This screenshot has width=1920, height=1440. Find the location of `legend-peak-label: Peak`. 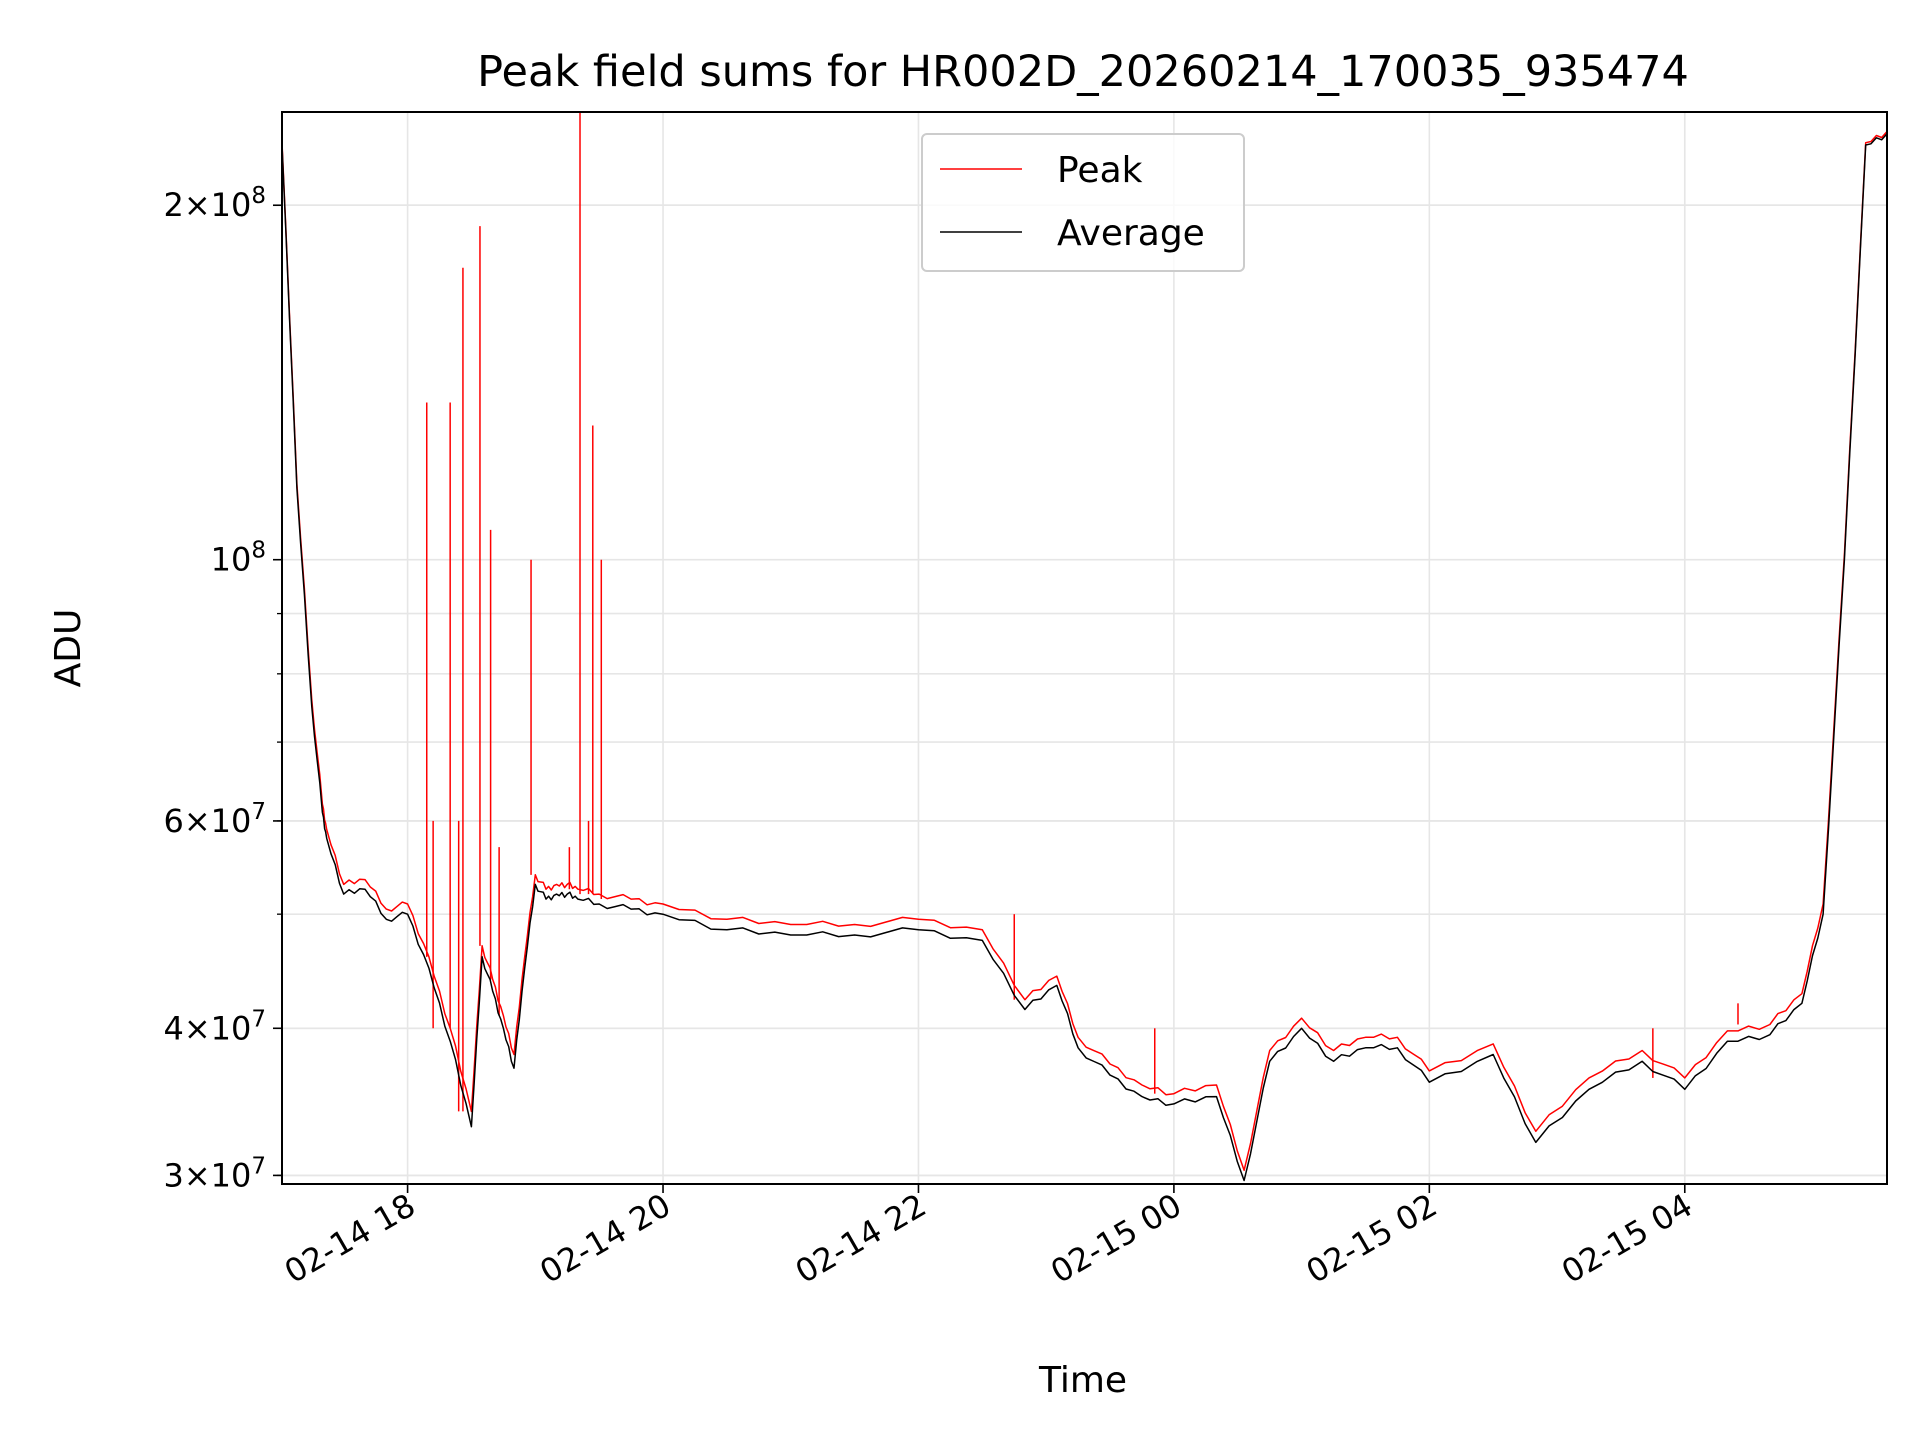

legend-peak-label: Peak is located at coordinates (1100, 170).